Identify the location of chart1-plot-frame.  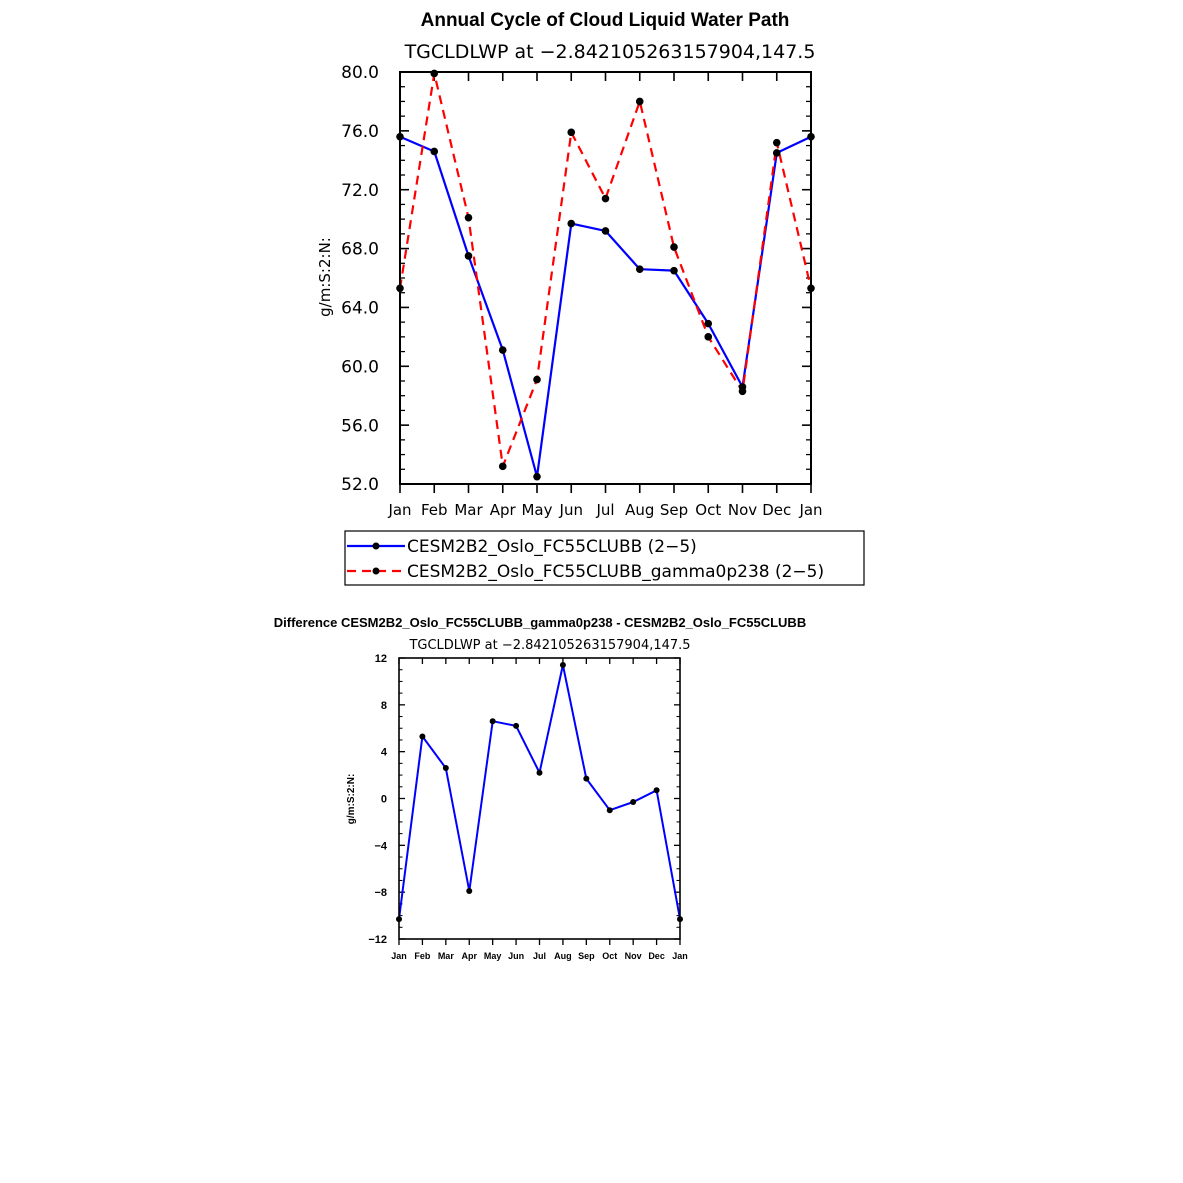
(605, 278).